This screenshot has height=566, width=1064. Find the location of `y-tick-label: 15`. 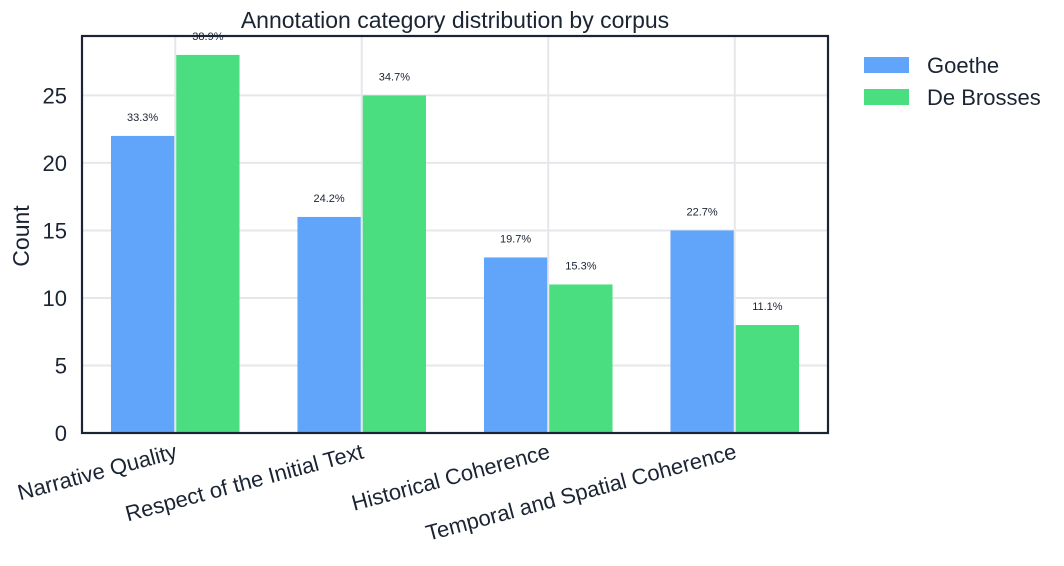

y-tick-label: 15 is located at coordinates (55, 230).